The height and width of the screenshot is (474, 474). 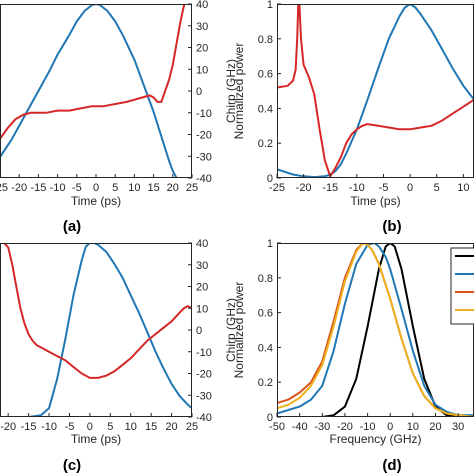 What do you see at coordinates (265, 75) in the screenshot?
I see `ytick-label-b: 0.6` at bounding box center [265, 75].